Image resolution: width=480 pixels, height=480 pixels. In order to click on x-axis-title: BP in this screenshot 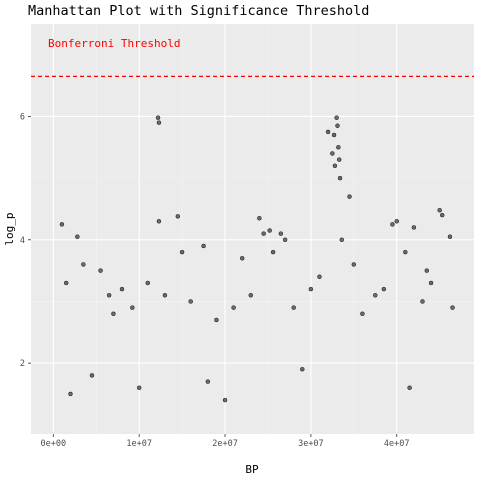, I will do `click(252, 469)`.